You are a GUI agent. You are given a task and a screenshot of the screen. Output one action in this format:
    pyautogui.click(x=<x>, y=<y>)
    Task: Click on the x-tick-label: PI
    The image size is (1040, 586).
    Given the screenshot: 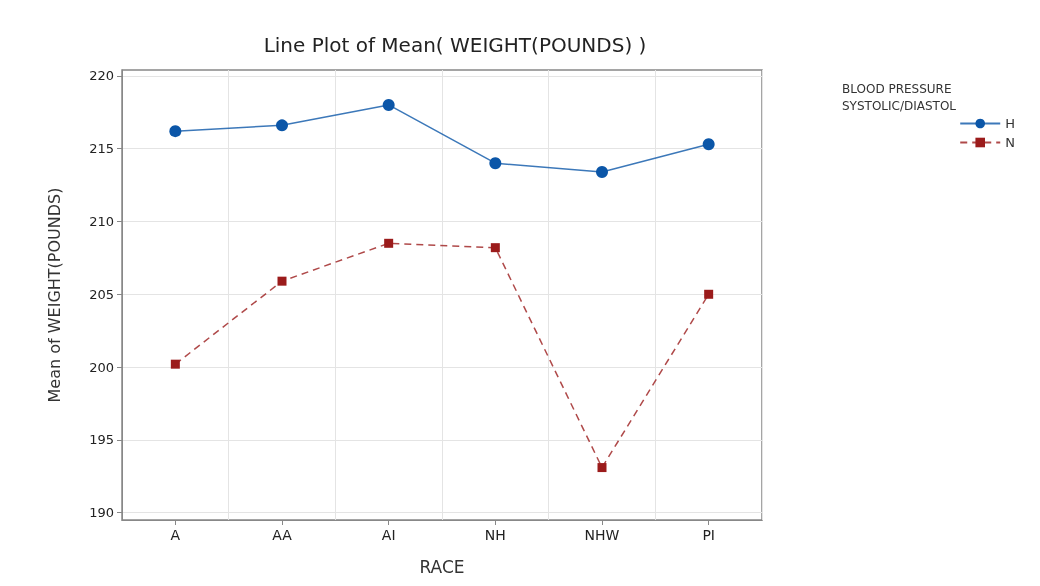 What is the action you would take?
    pyautogui.click(x=708, y=535)
    